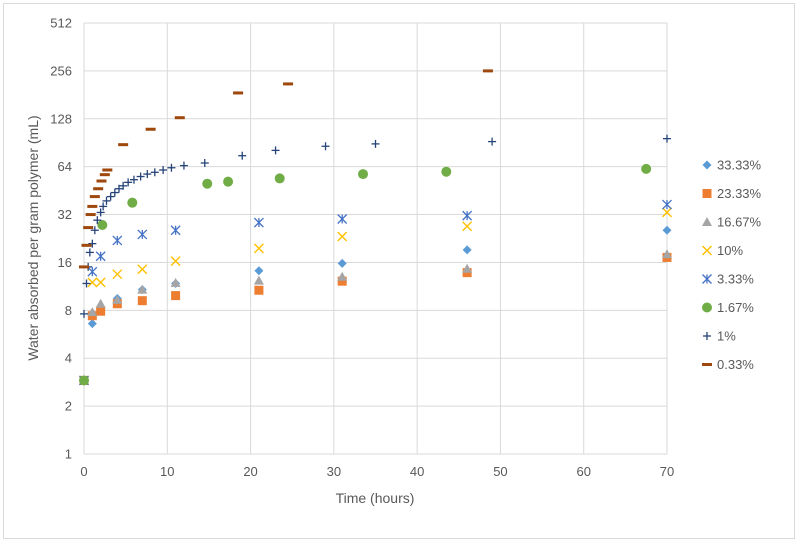  What do you see at coordinates (375, 498) in the screenshot?
I see `x-axis-label: Time (hours)` at bounding box center [375, 498].